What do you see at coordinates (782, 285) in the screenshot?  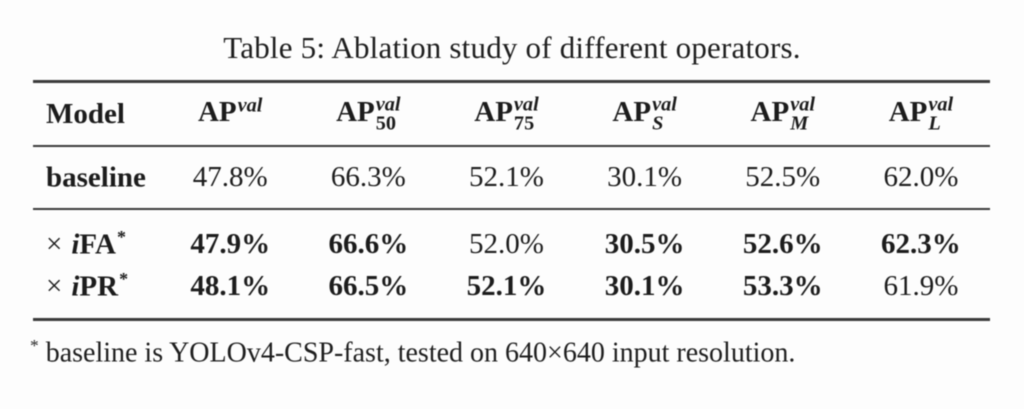 I see `value-cell: 53.3%` at bounding box center [782, 285].